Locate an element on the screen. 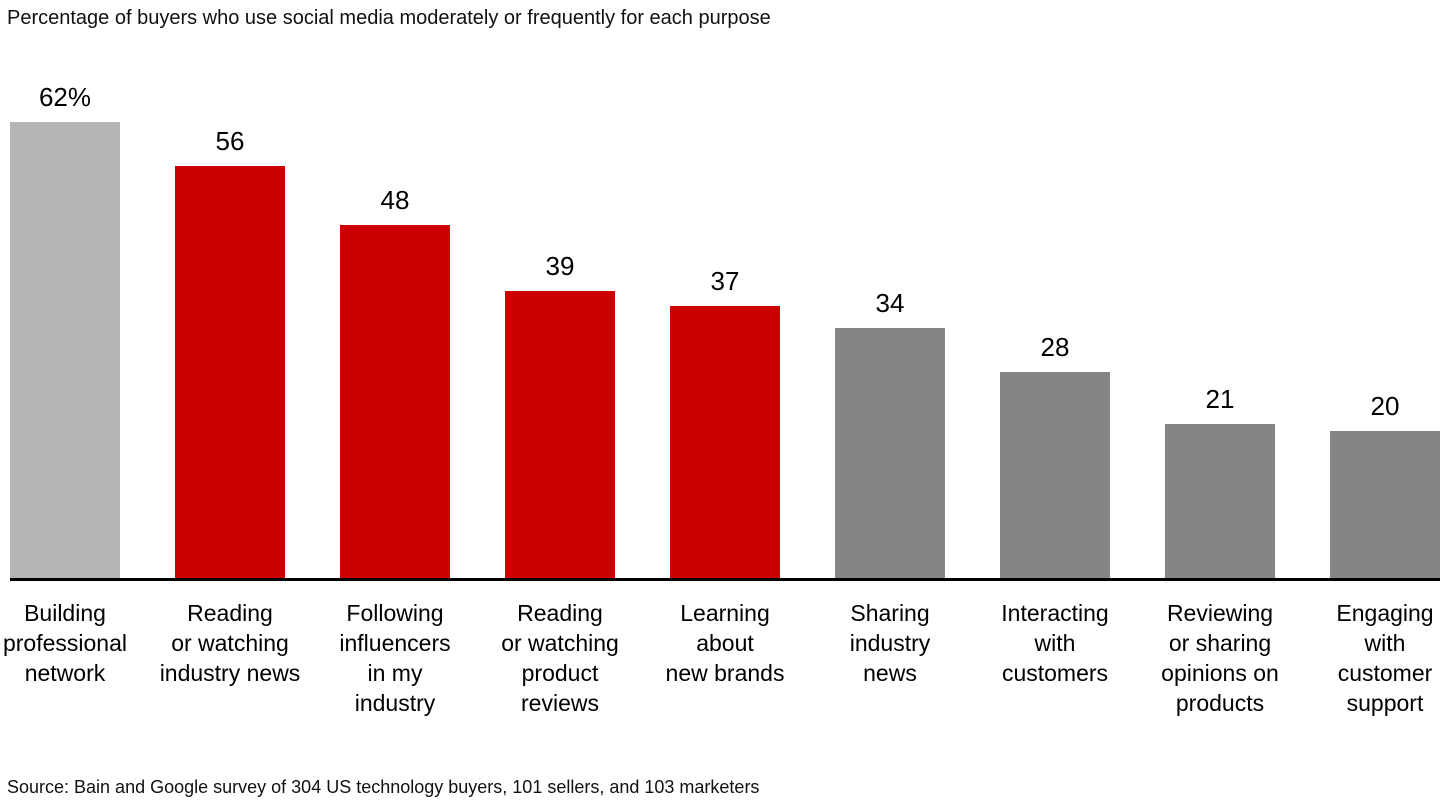 This screenshot has height=810, width=1440. category-label: Reading or watching industry news is located at coordinates (230, 643).